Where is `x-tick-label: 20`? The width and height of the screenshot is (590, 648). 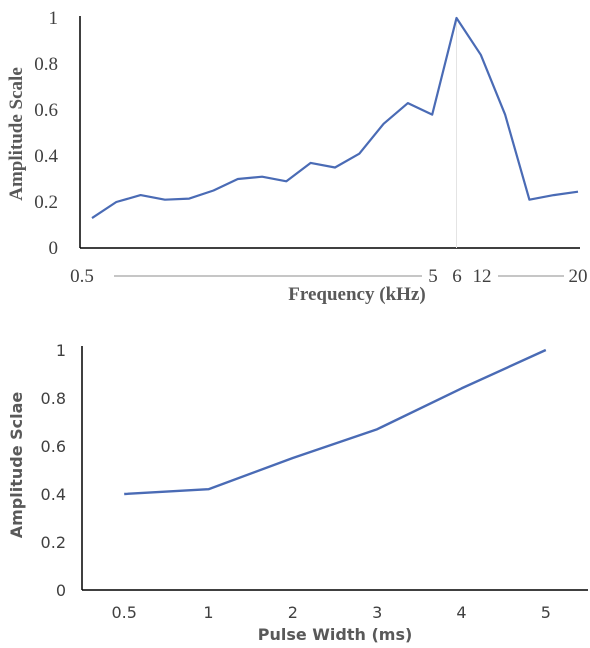 x-tick-label: 20 is located at coordinates (578, 276).